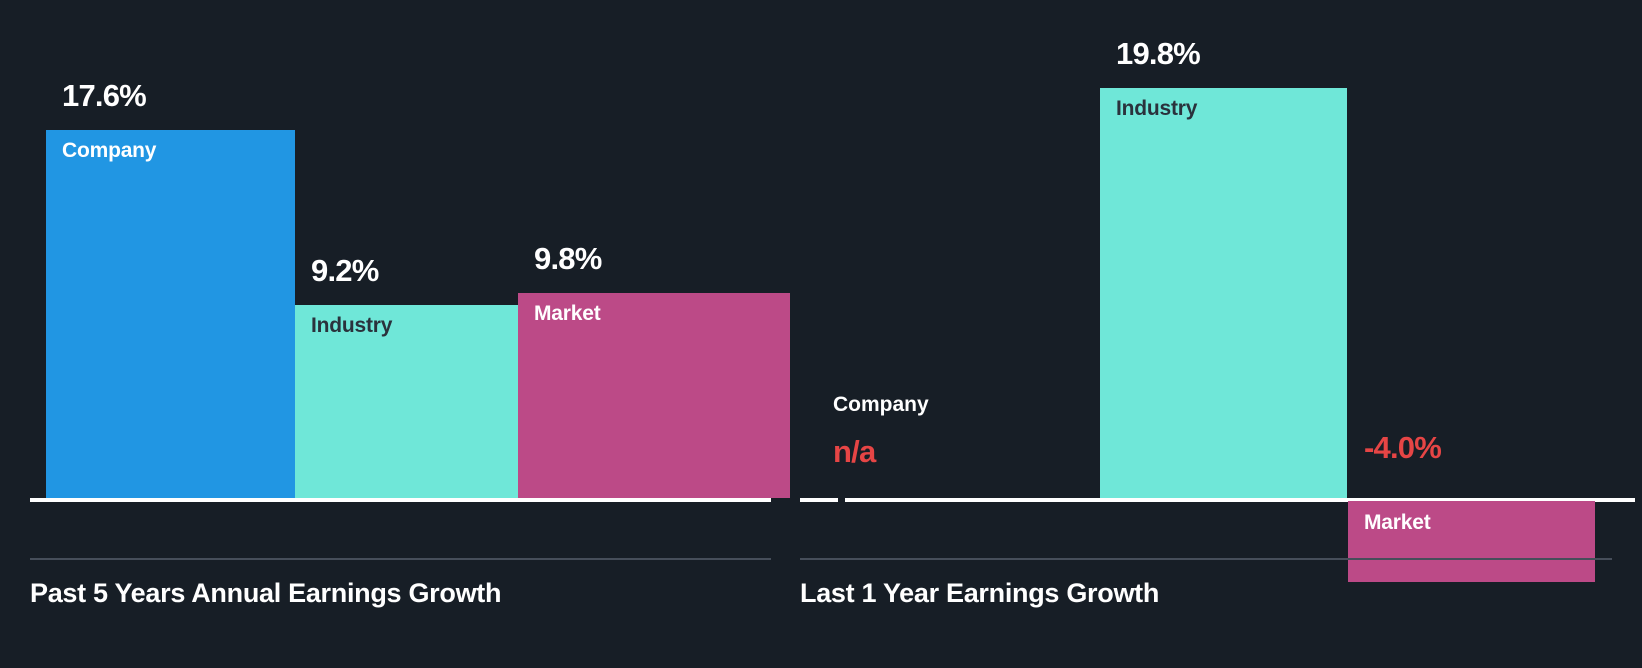 This screenshot has height=668, width=1642. What do you see at coordinates (1471, 541) in the screenshot?
I see `bar-rect-market-right: Market` at bounding box center [1471, 541].